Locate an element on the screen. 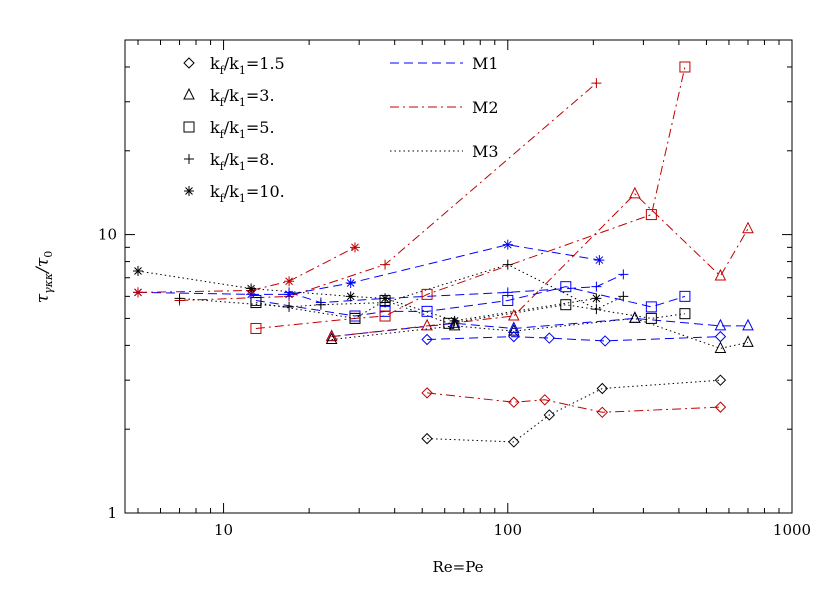 The width and height of the screenshot is (830, 593). legend-model-label: M1 is located at coordinates (485, 63).